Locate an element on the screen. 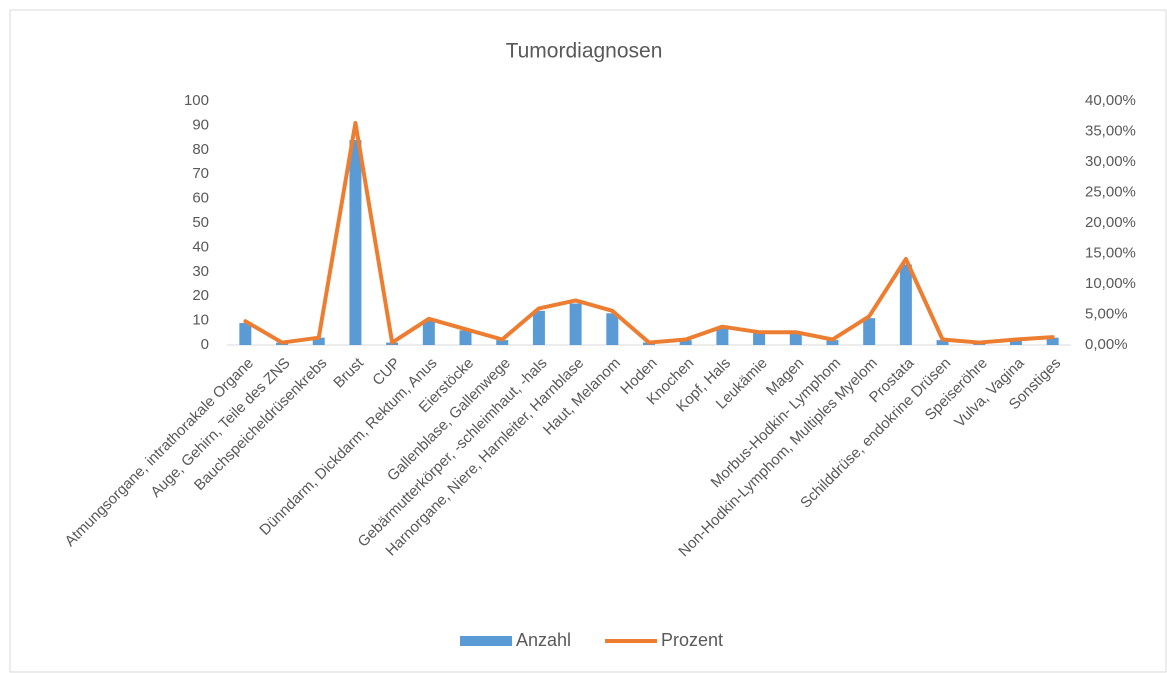  legend-swatch is located at coordinates (486, 641).